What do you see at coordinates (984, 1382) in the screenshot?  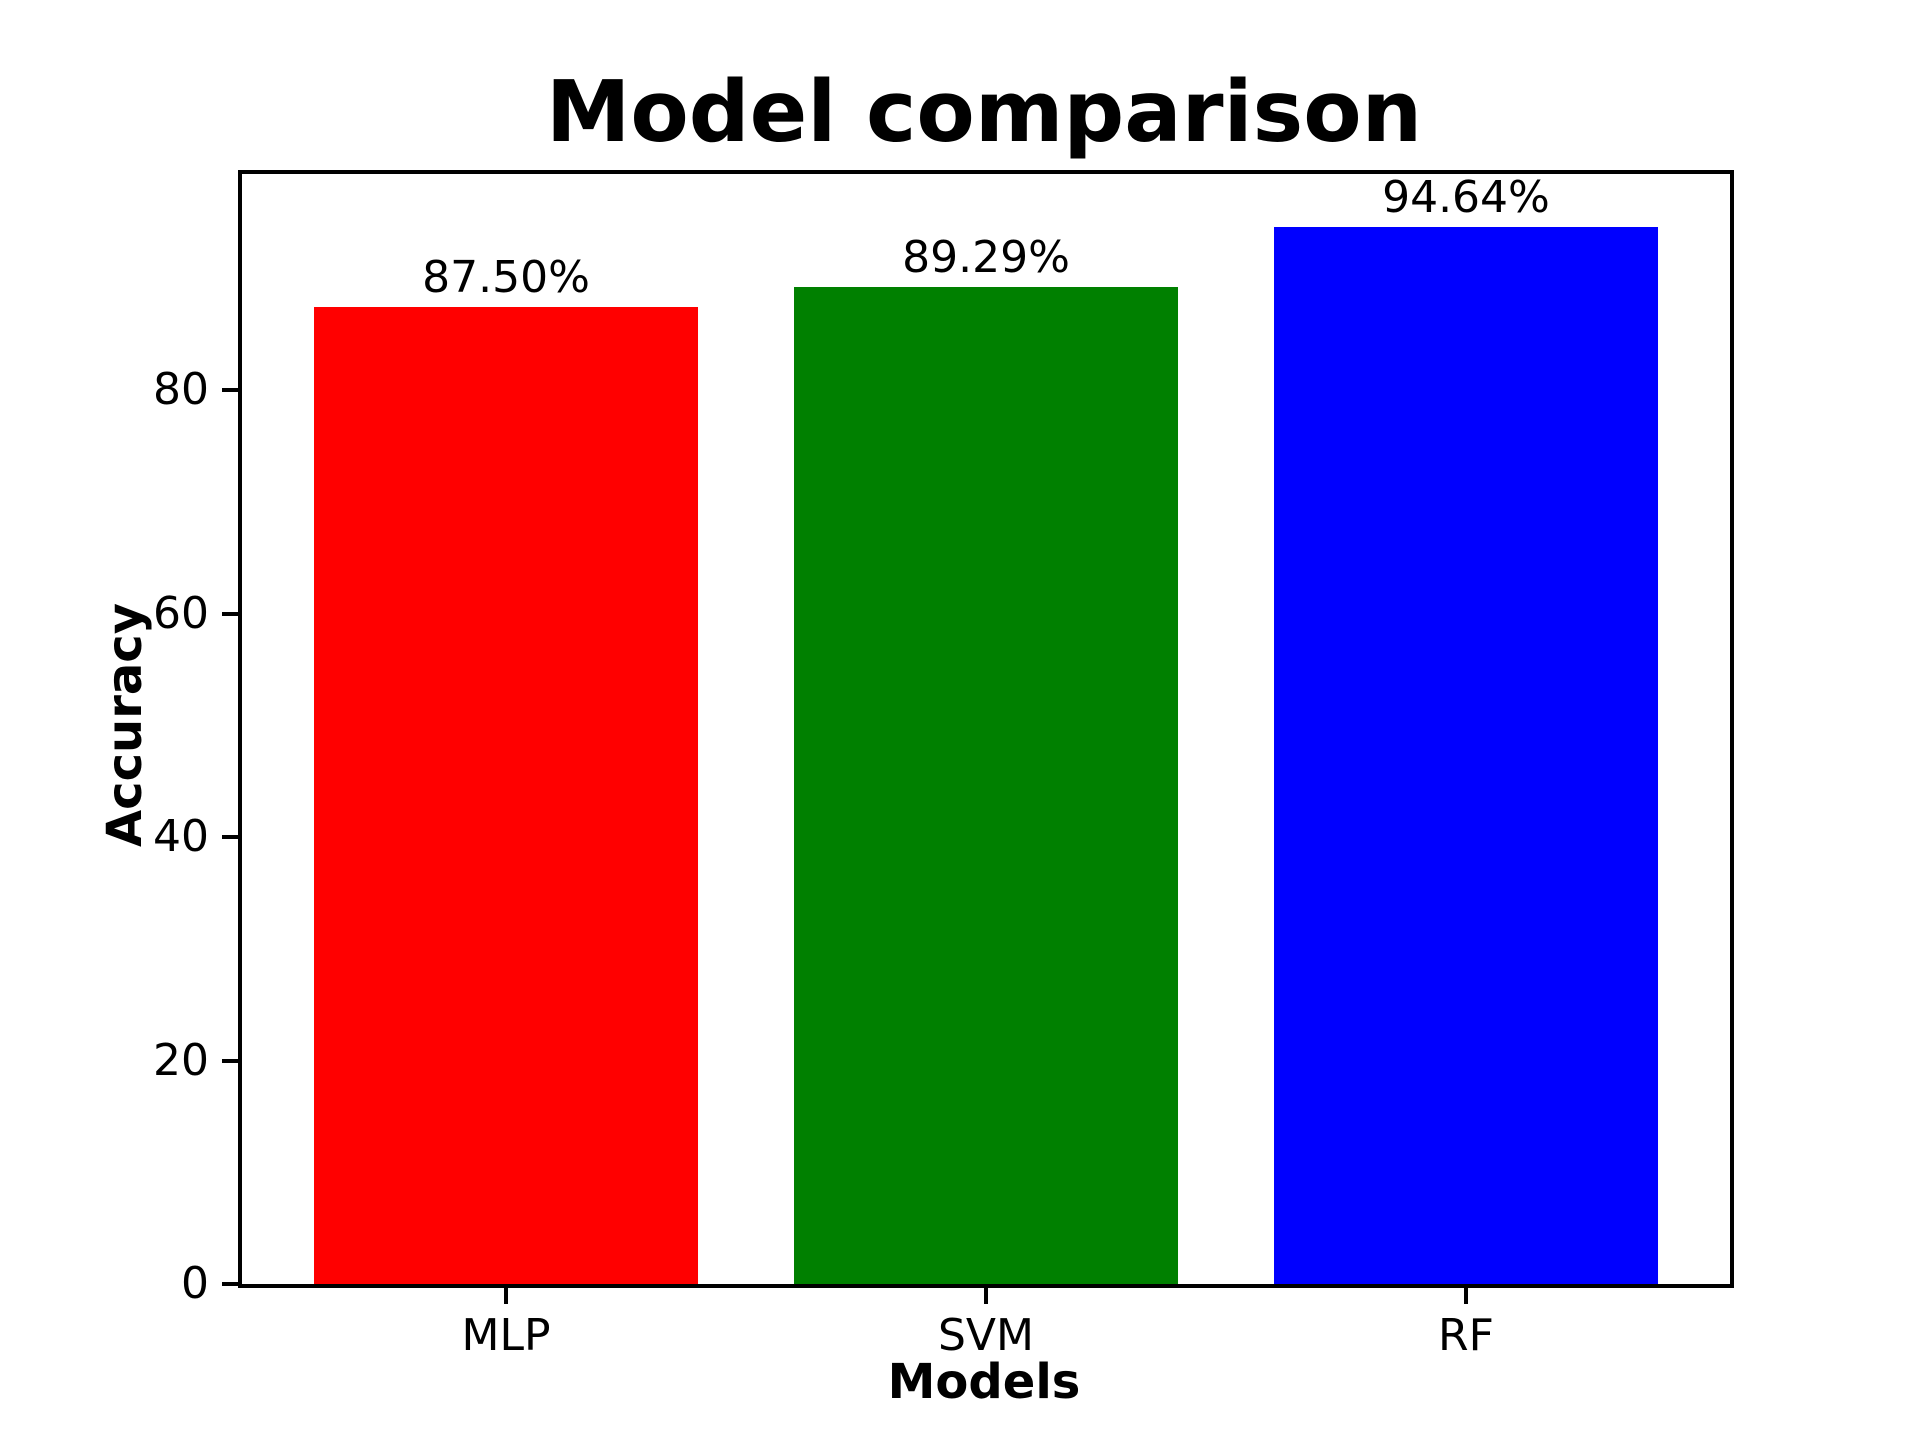 I see `x-axis-label: Models` at bounding box center [984, 1382].